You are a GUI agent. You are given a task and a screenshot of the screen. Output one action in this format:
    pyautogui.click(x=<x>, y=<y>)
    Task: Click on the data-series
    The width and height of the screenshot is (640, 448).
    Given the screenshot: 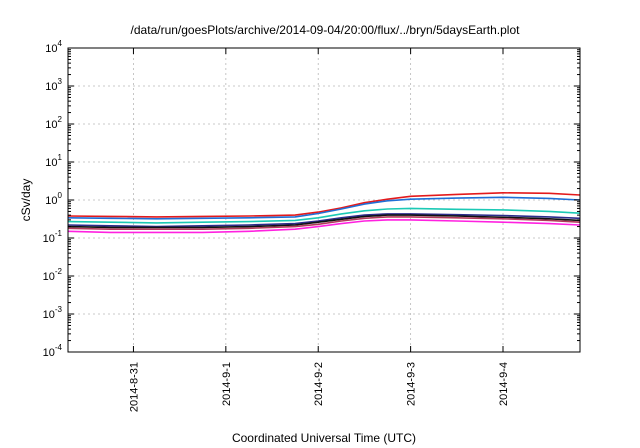 What is the action you would take?
    pyautogui.click(x=324, y=213)
    